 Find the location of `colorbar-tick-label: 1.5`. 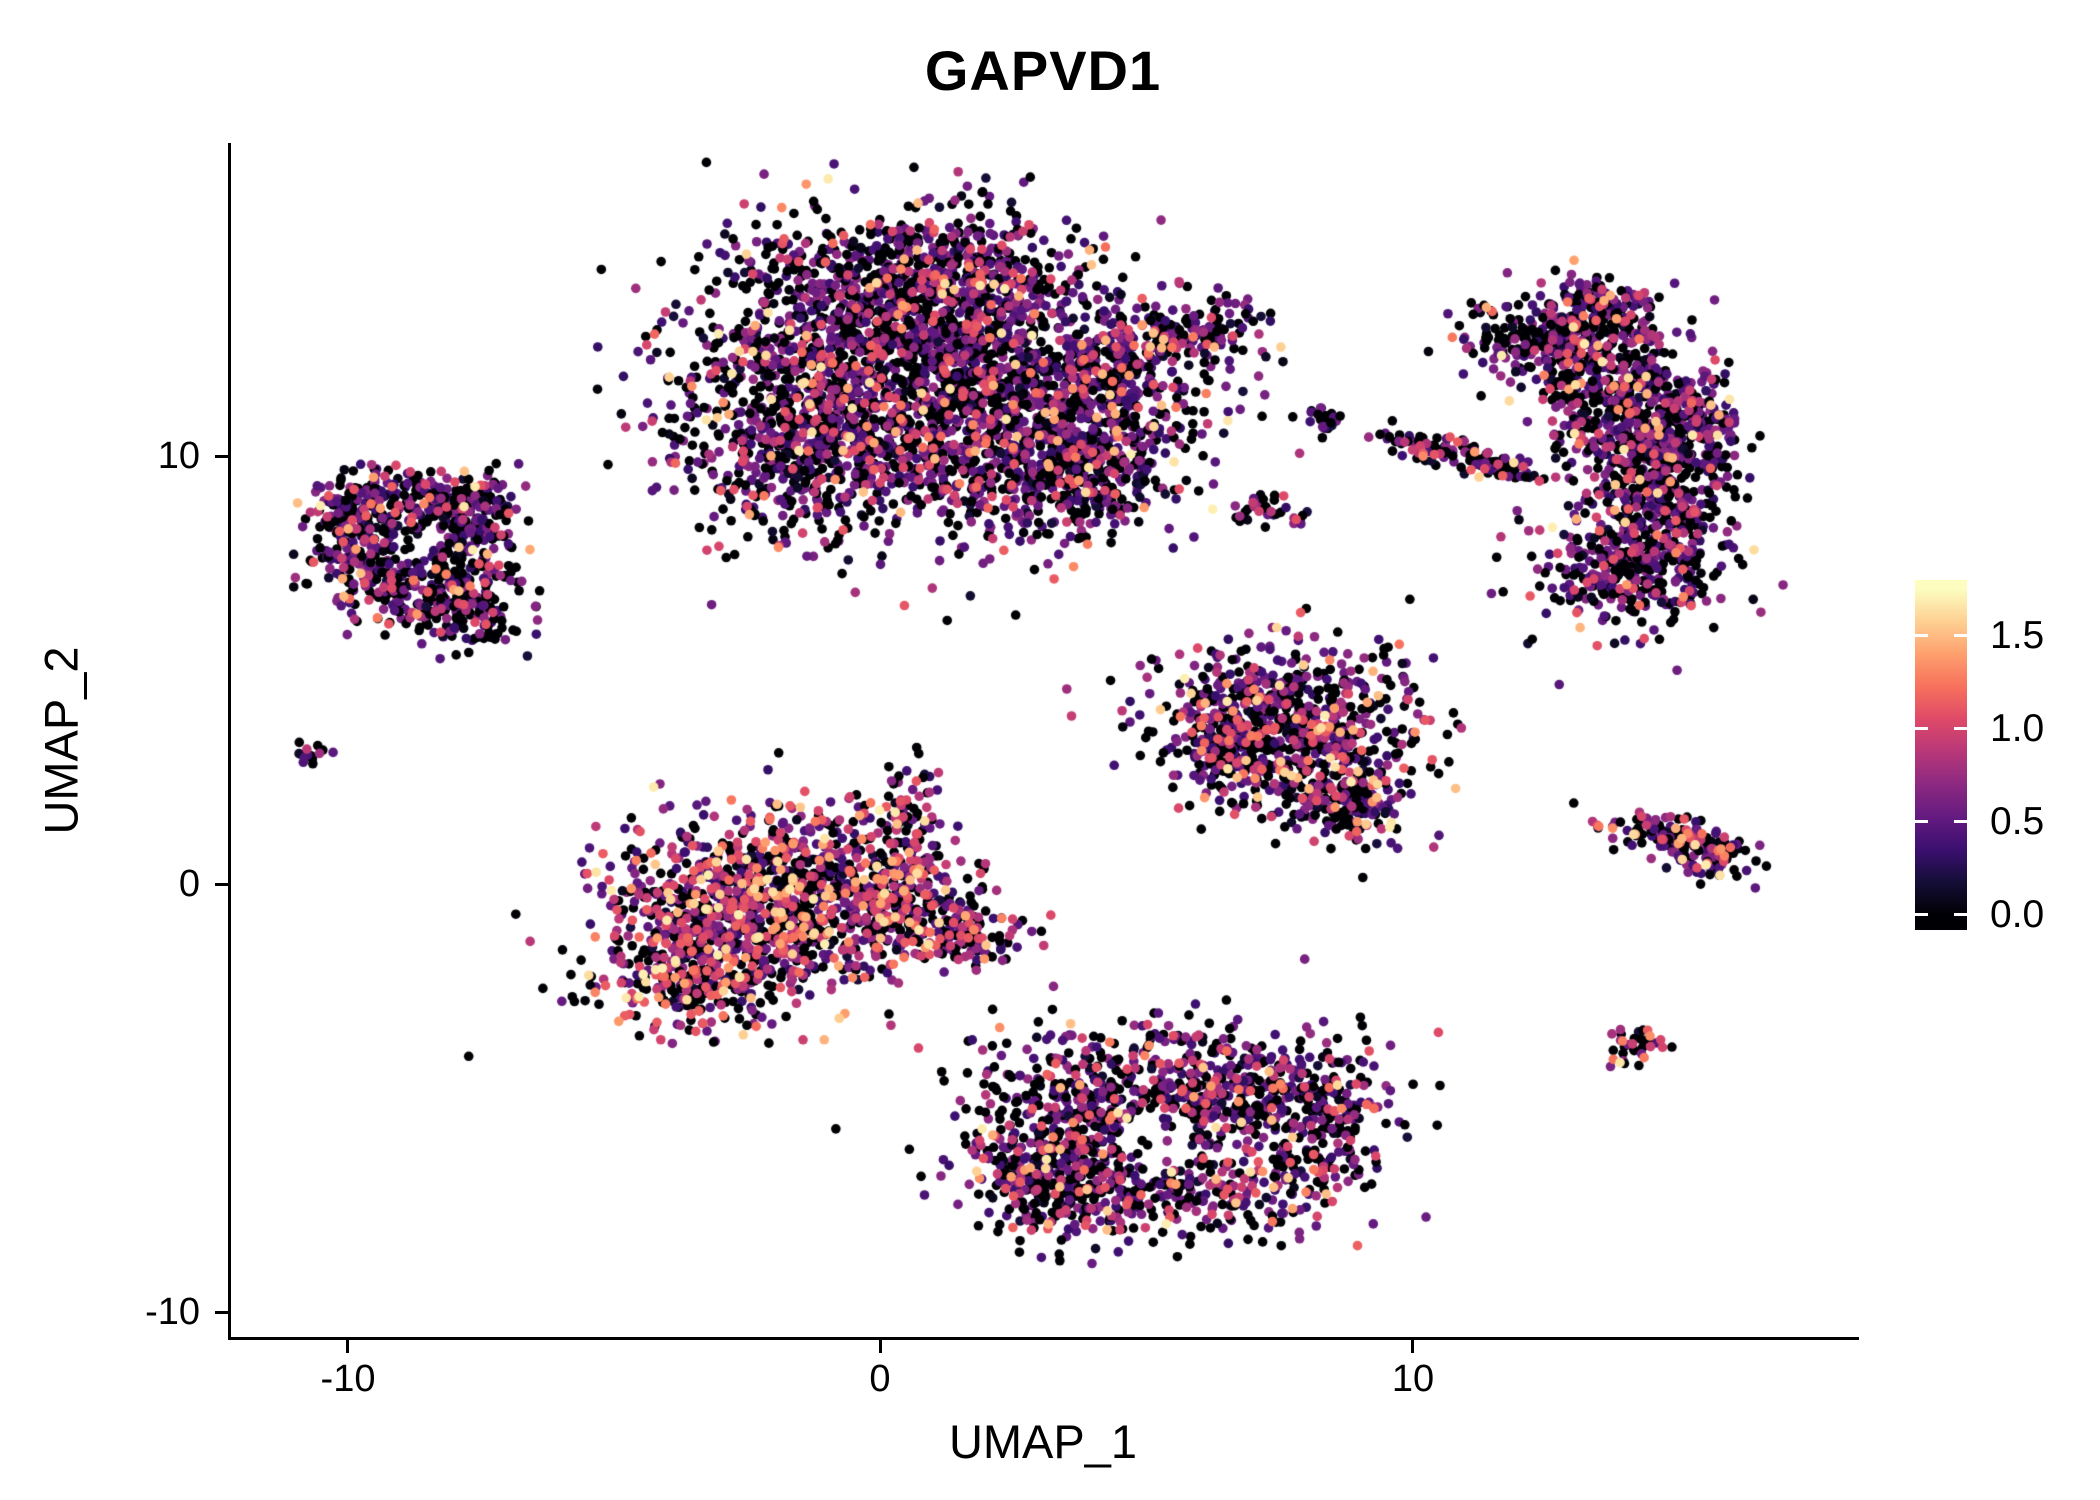

colorbar-tick-label: 1.5 is located at coordinates (2017, 635).